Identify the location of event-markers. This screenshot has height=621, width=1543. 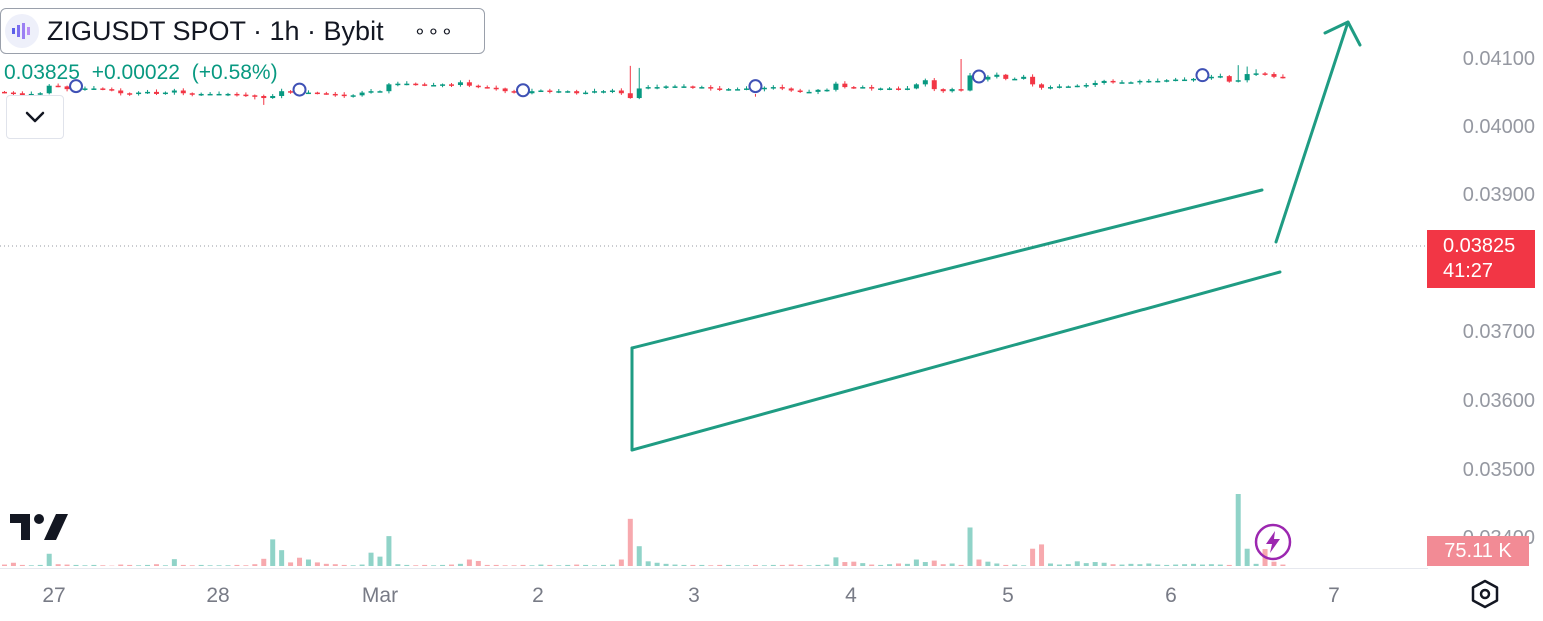
(639, 83).